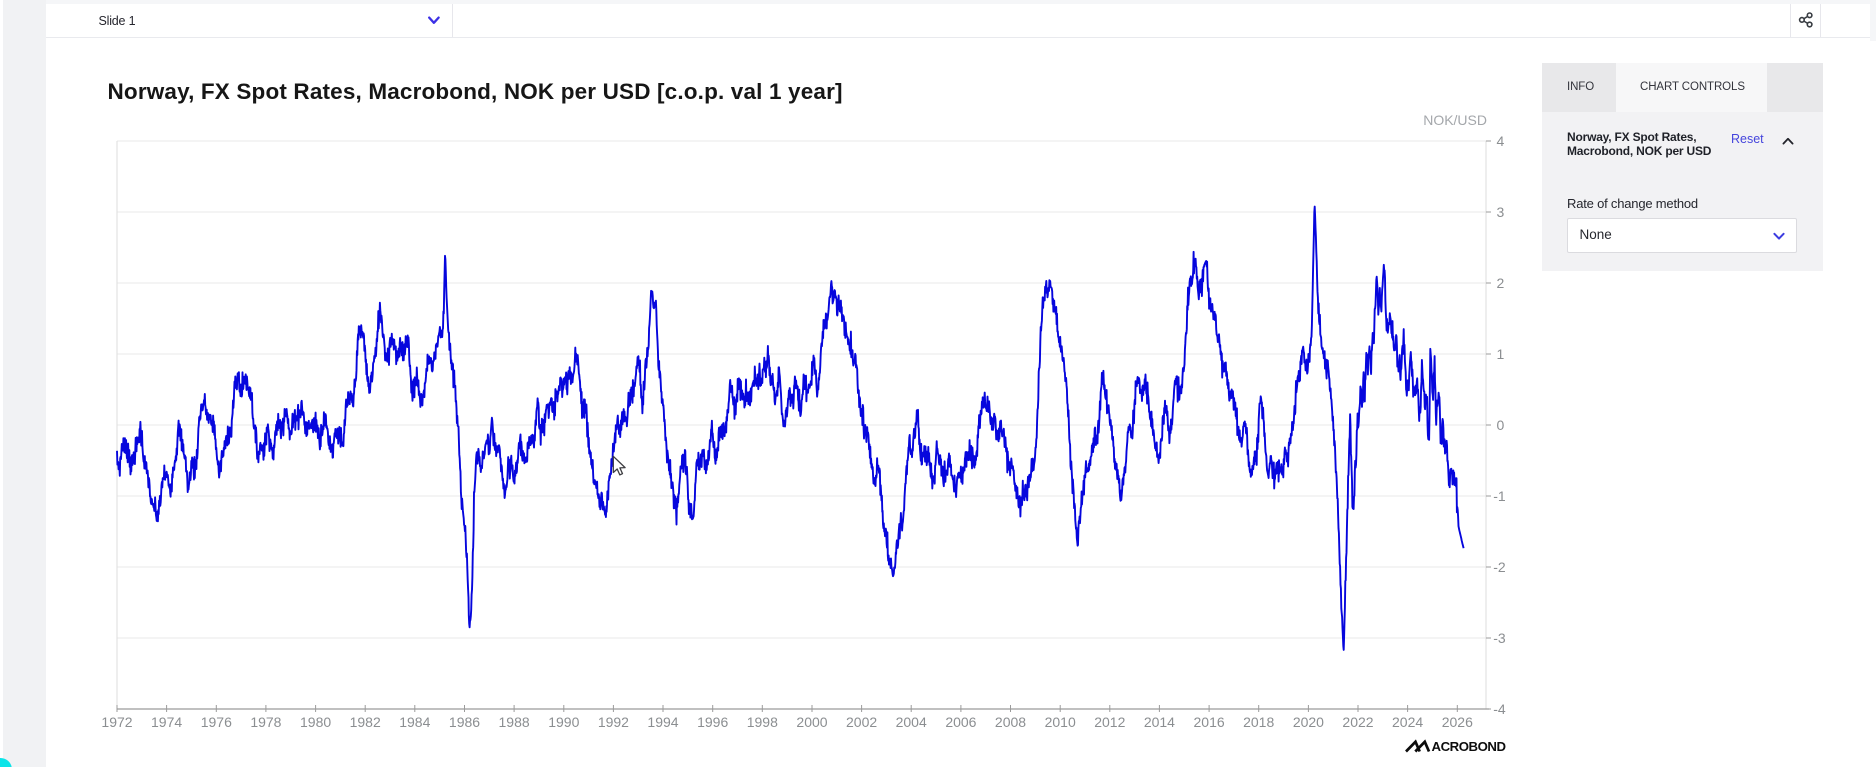  What do you see at coordinates (1469, 746) in the screenshot?
I see `svg-text: ACROBOND` at bounding box center [1469, 746].